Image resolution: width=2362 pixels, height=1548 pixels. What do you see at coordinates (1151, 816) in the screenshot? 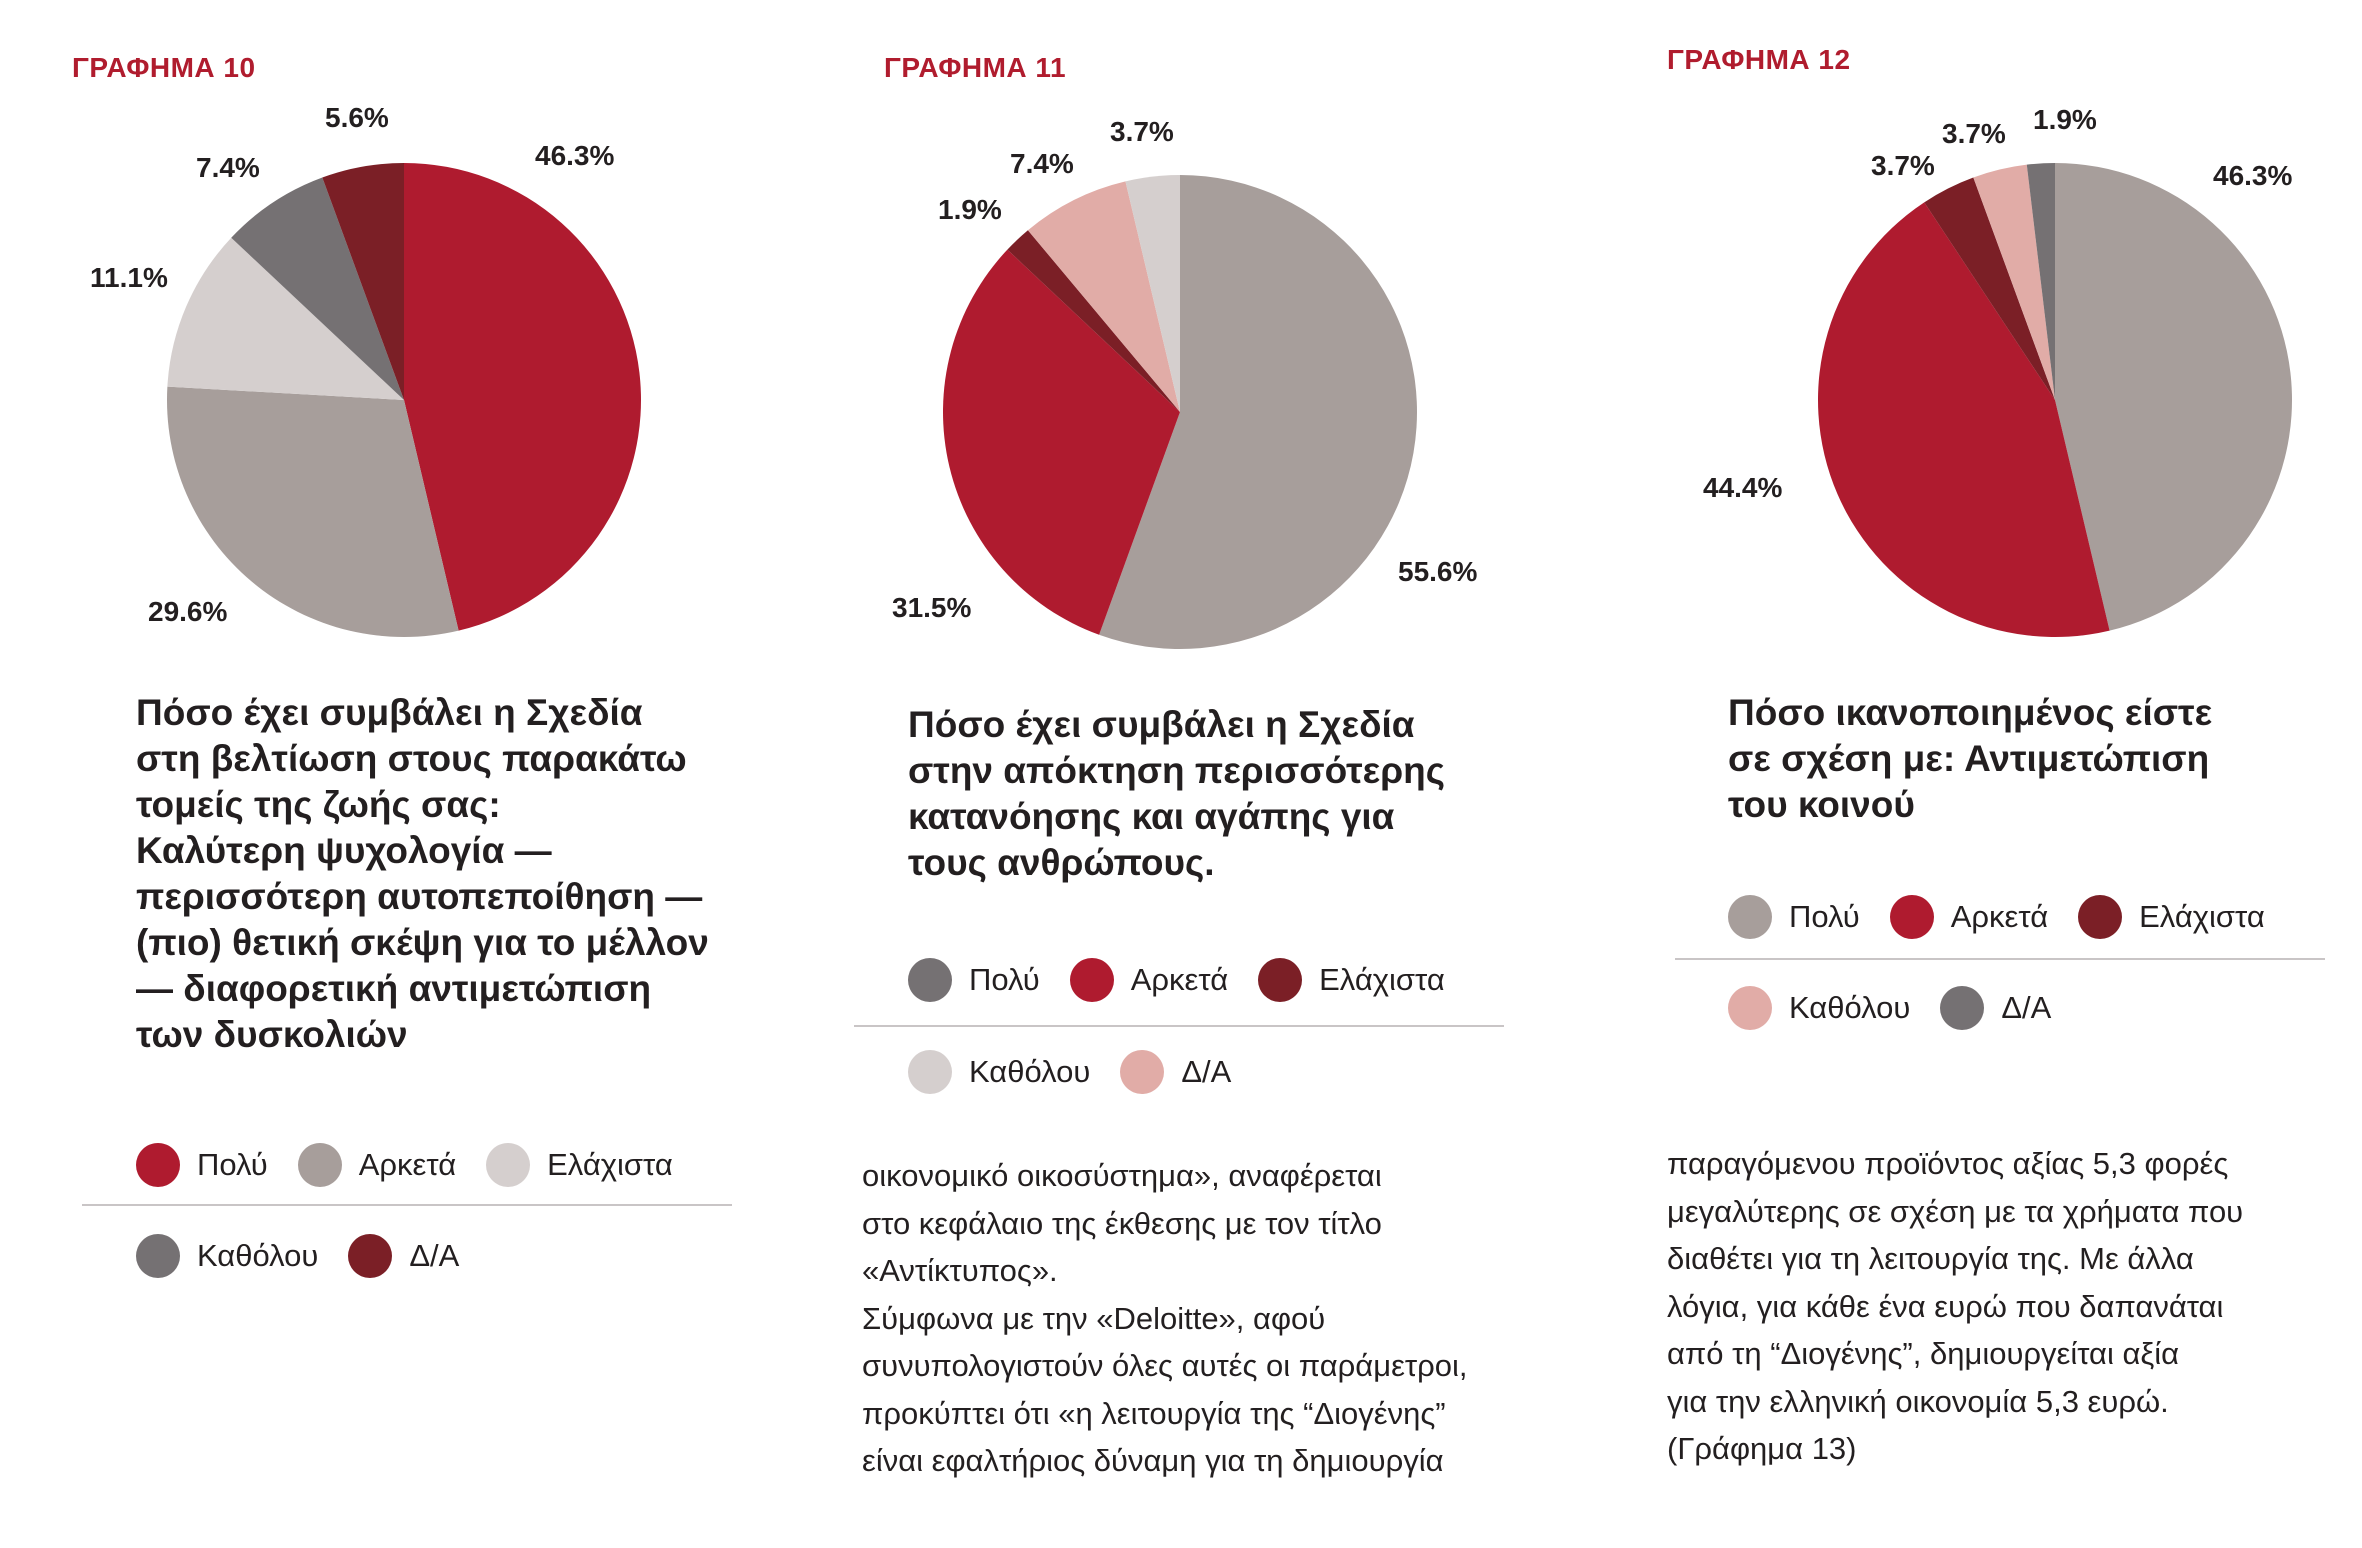
I see `chart-11-question-line: κατανόησης και αγάπης για` at bounding box center [1151, 816].